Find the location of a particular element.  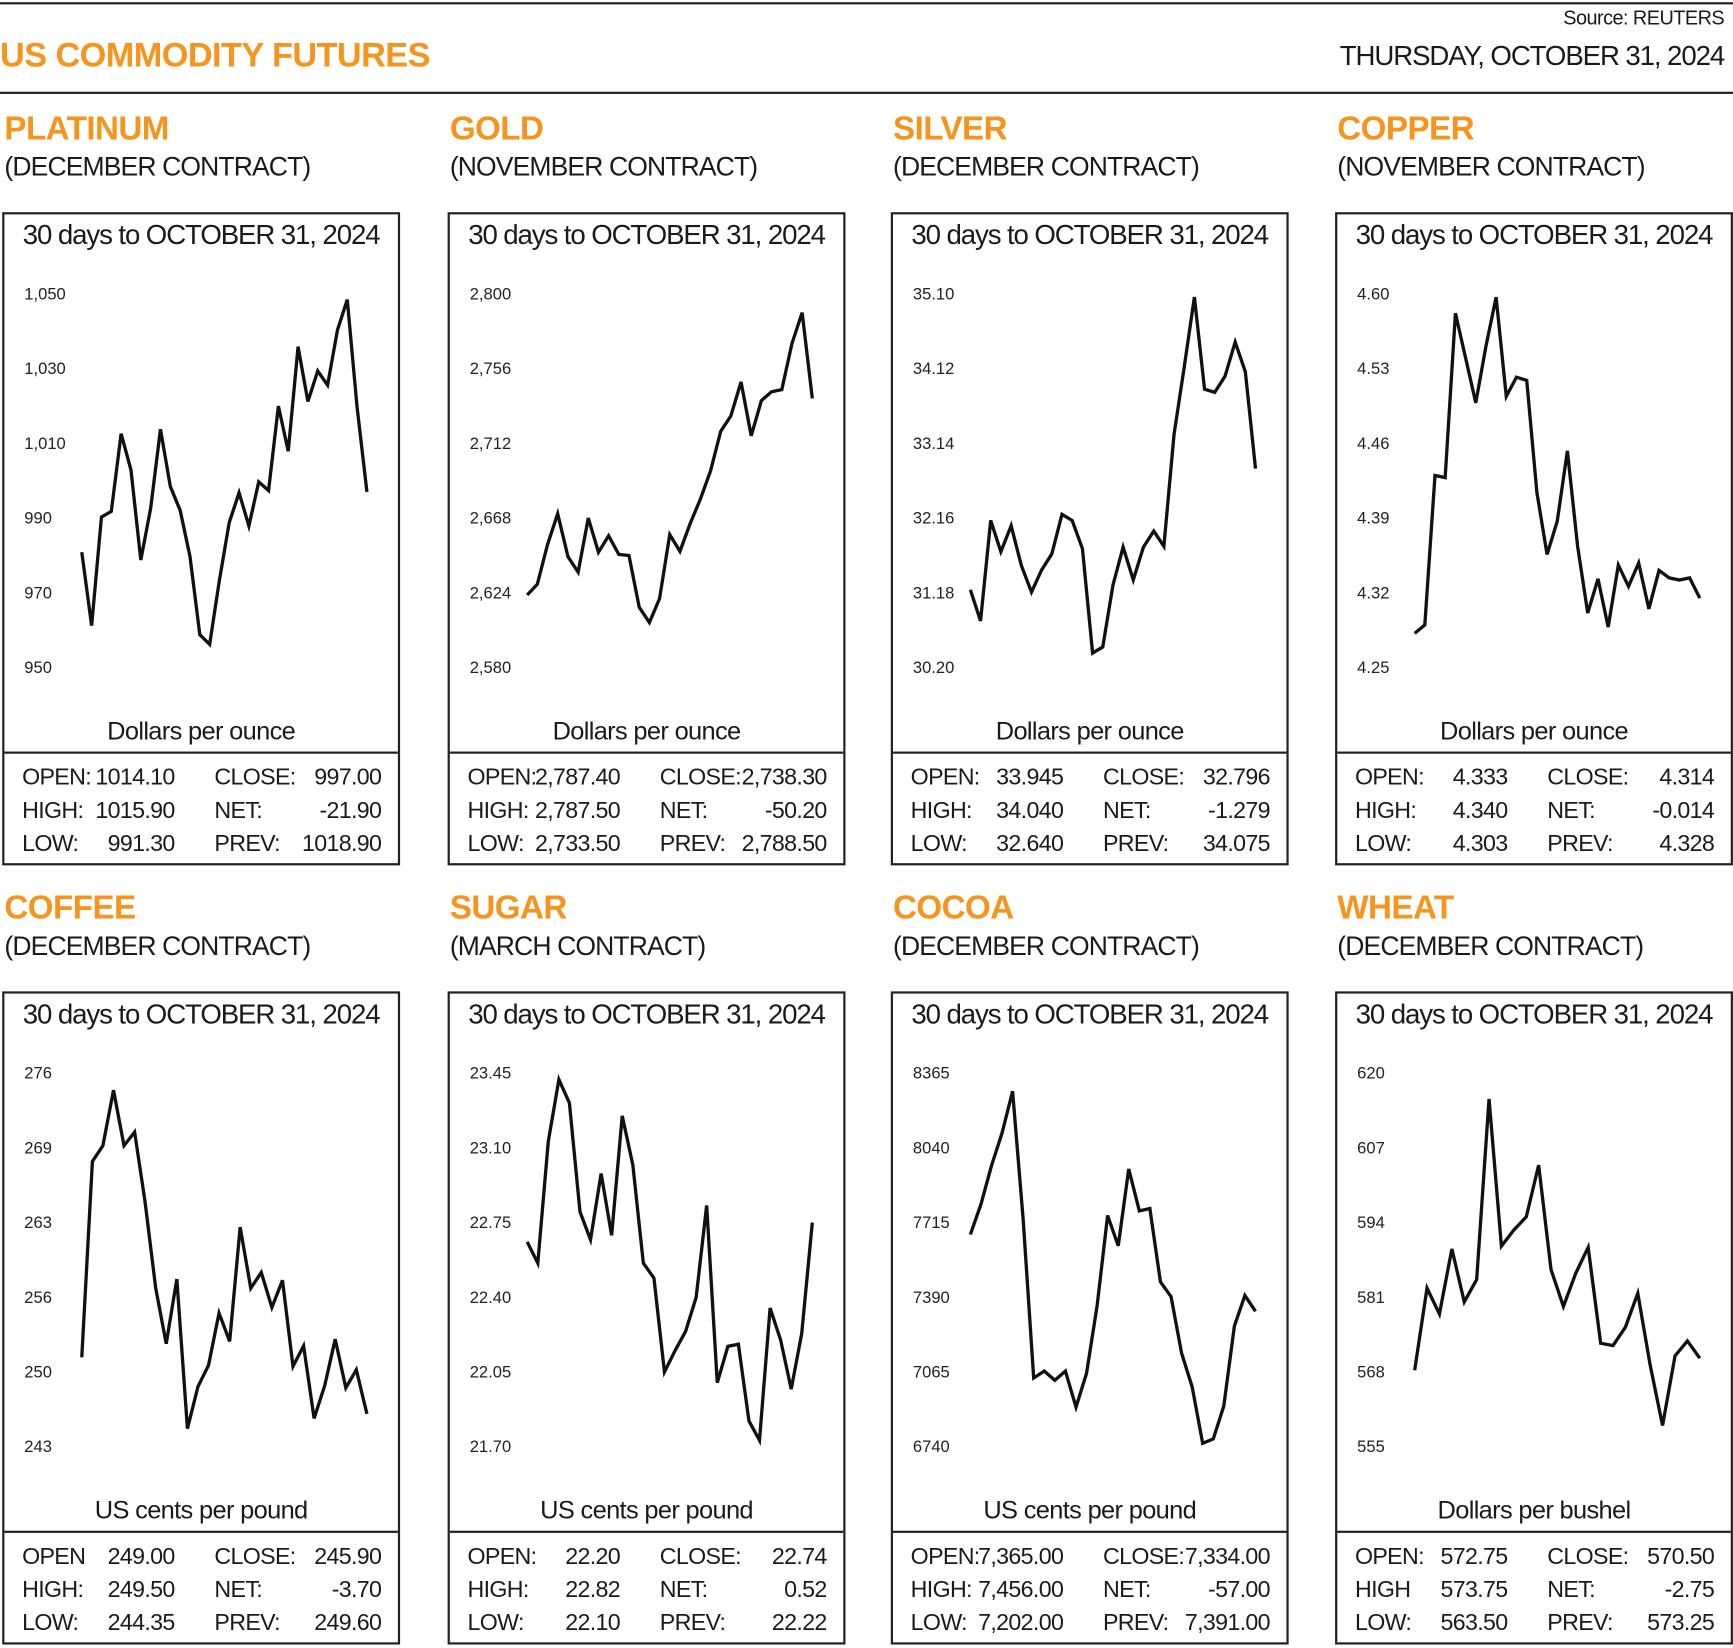

top-rule is located at coordinates (866, 3).